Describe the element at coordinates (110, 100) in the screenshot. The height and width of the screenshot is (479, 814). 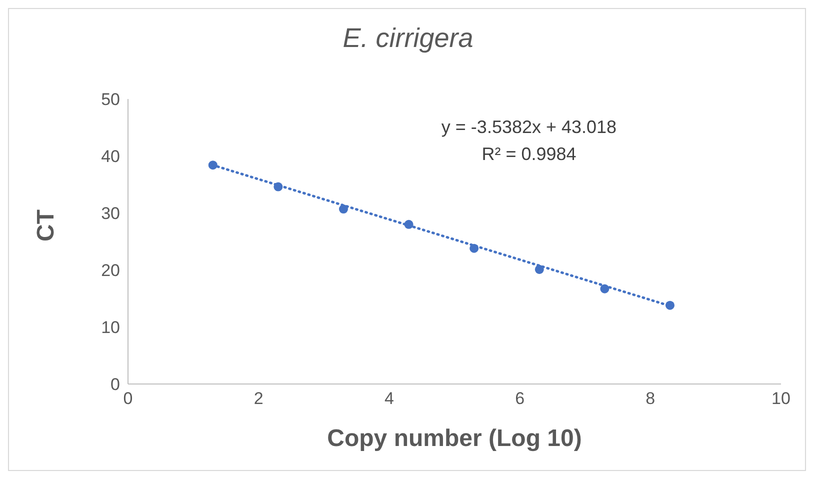
I see `y-tick-label: 50` at that location.